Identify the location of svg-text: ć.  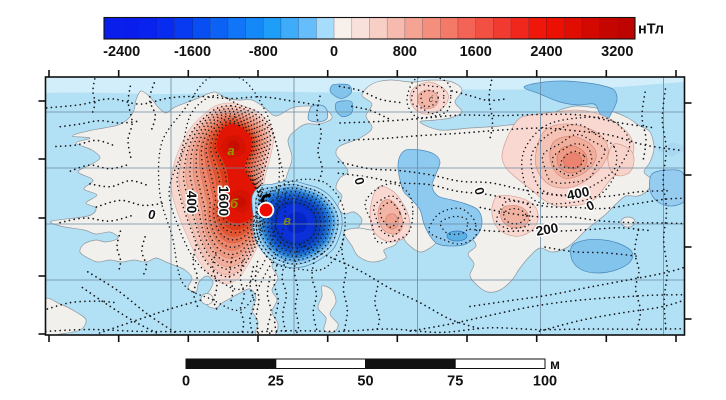
(431, 99).